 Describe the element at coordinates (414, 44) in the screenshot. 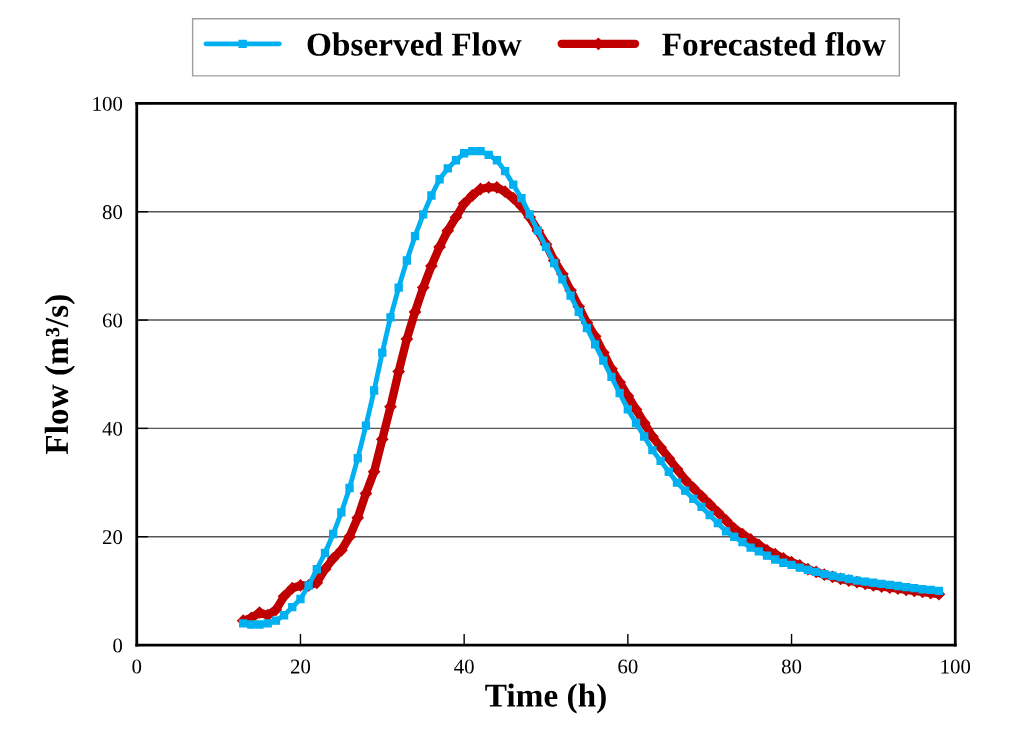

I see `legend-label: Observed Flow` at that location.